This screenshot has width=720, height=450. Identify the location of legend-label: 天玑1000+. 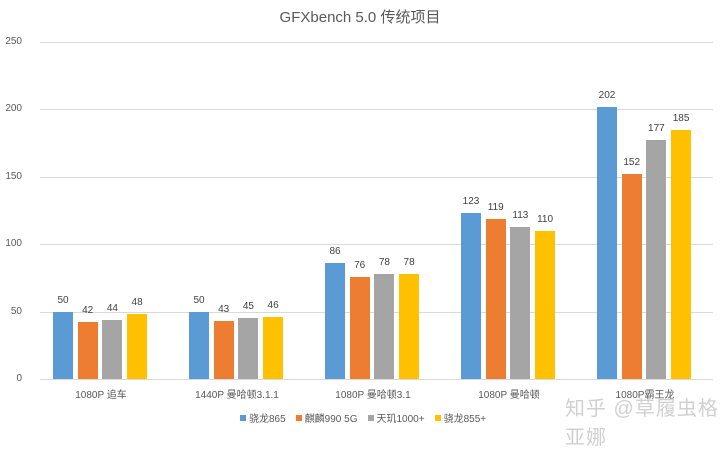
(400, 419).